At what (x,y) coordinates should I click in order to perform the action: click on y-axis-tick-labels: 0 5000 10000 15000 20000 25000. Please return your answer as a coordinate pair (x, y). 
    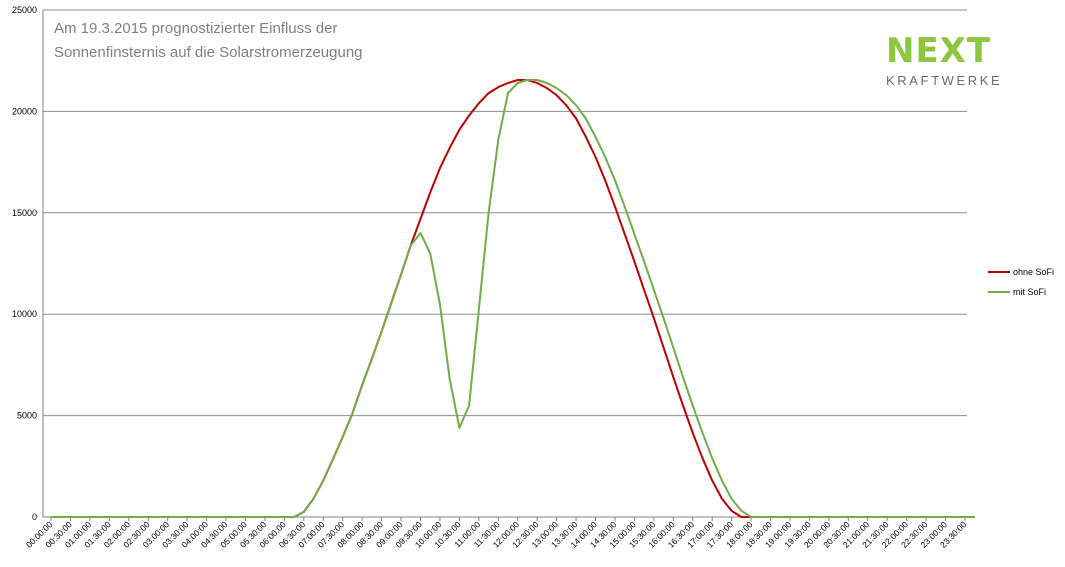
    Looking at the image, I should click on (24, 263).